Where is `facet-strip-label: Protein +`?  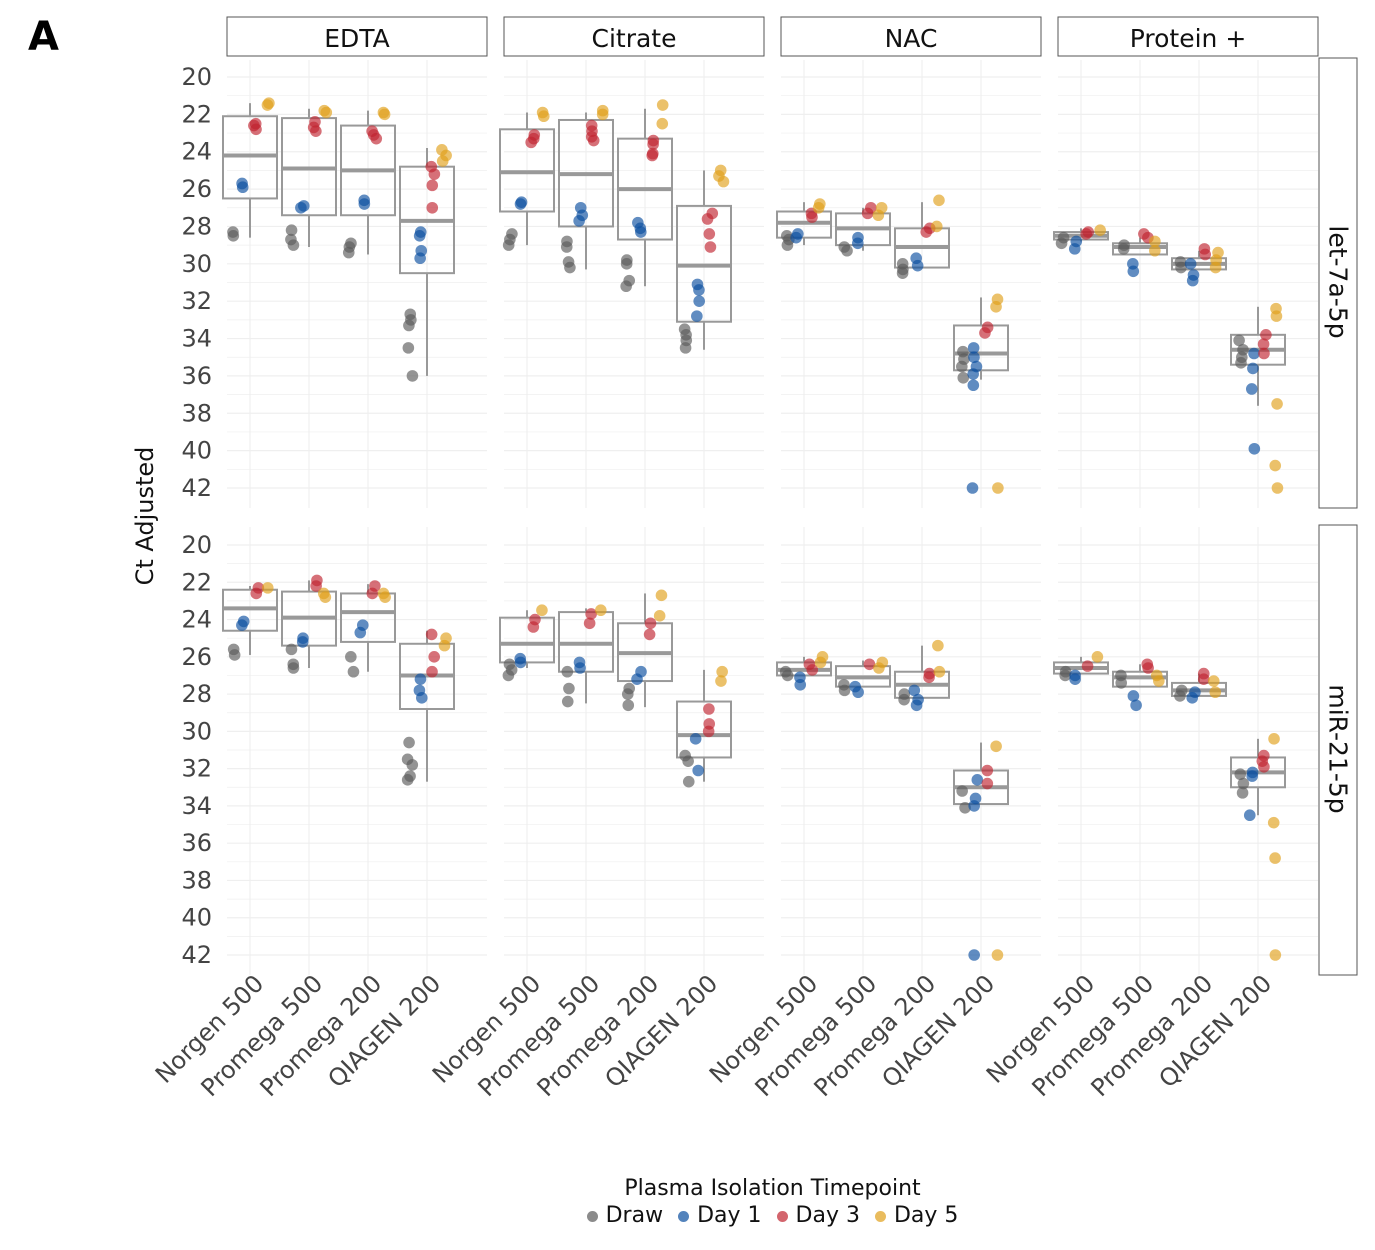
facet-strip-label: Protein + is located at coordinates (1188, 38).